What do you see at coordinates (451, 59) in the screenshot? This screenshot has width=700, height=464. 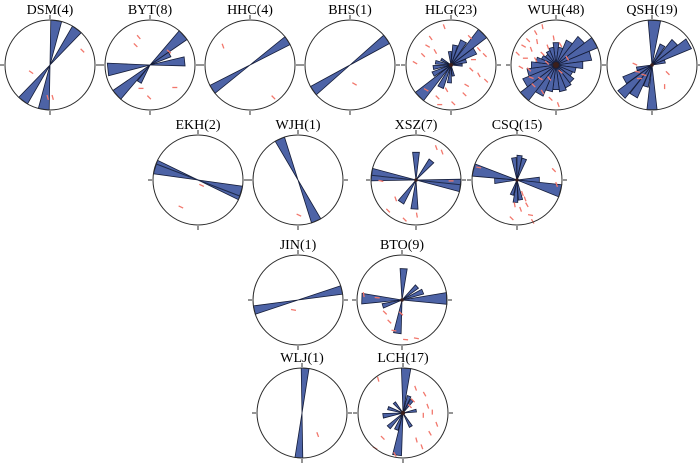 I see `rose-HLG: HLG(23)` at bounding box center [451, 59].